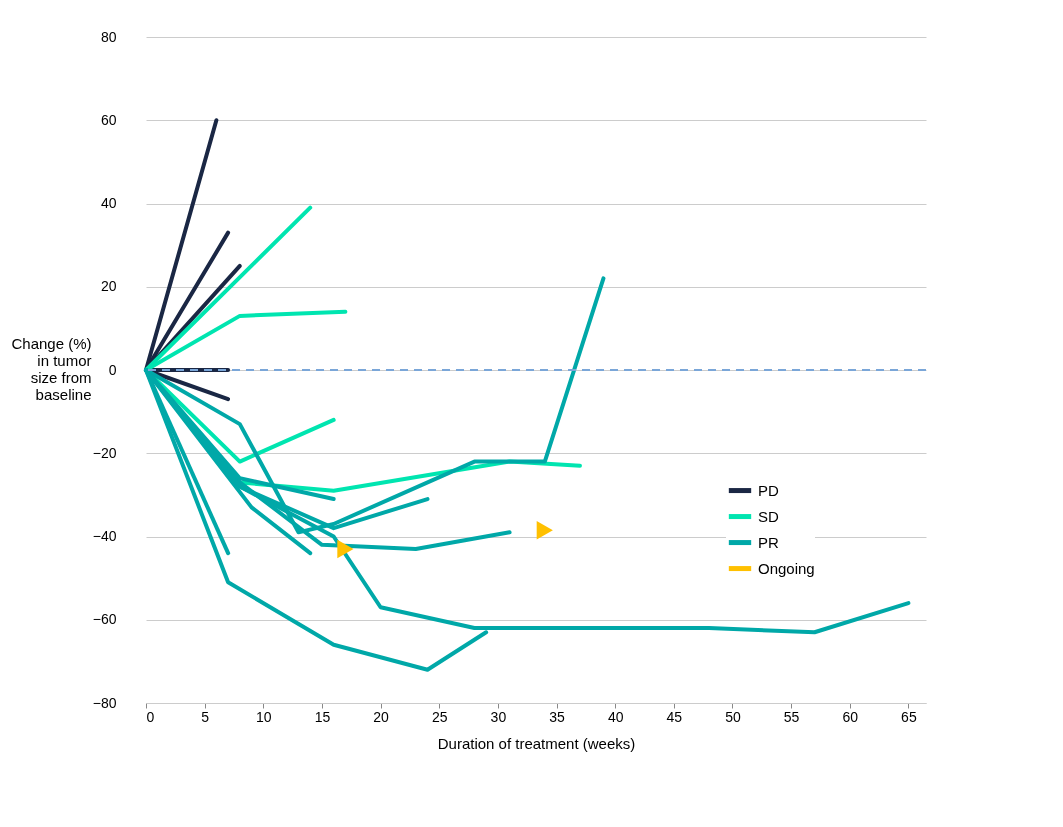 The height and width of the screenshot is (827, 1063). I want to click on y-tick-label: 0, so click(112, 369).